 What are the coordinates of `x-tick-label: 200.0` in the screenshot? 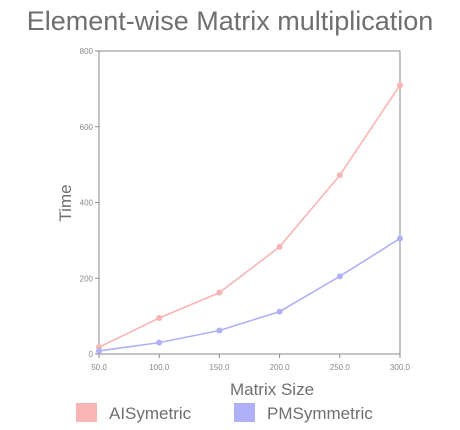 It's located at (280, 367).